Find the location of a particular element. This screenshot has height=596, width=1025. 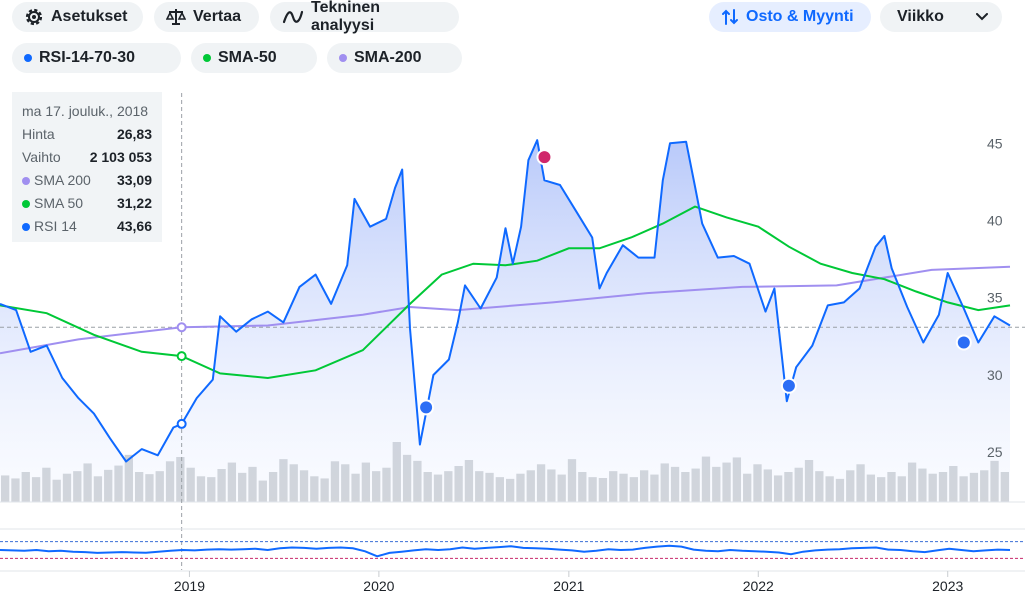

x-tick-label: 2019 is located at coordinates (189, 586).